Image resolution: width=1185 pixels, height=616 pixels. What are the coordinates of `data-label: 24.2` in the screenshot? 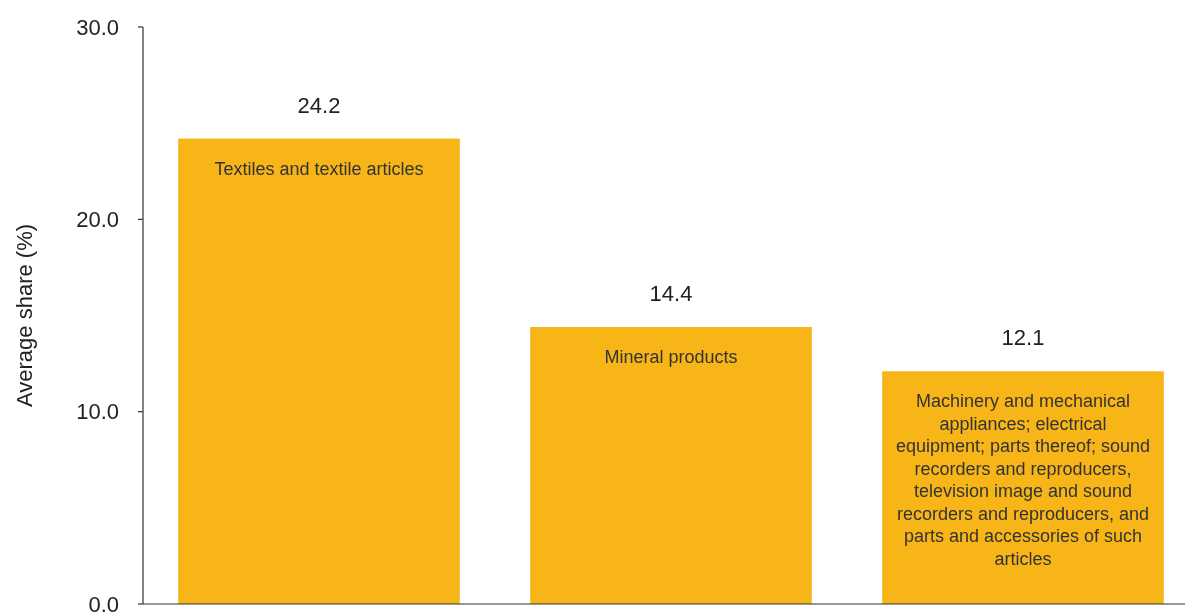 It's located at (319, 105).